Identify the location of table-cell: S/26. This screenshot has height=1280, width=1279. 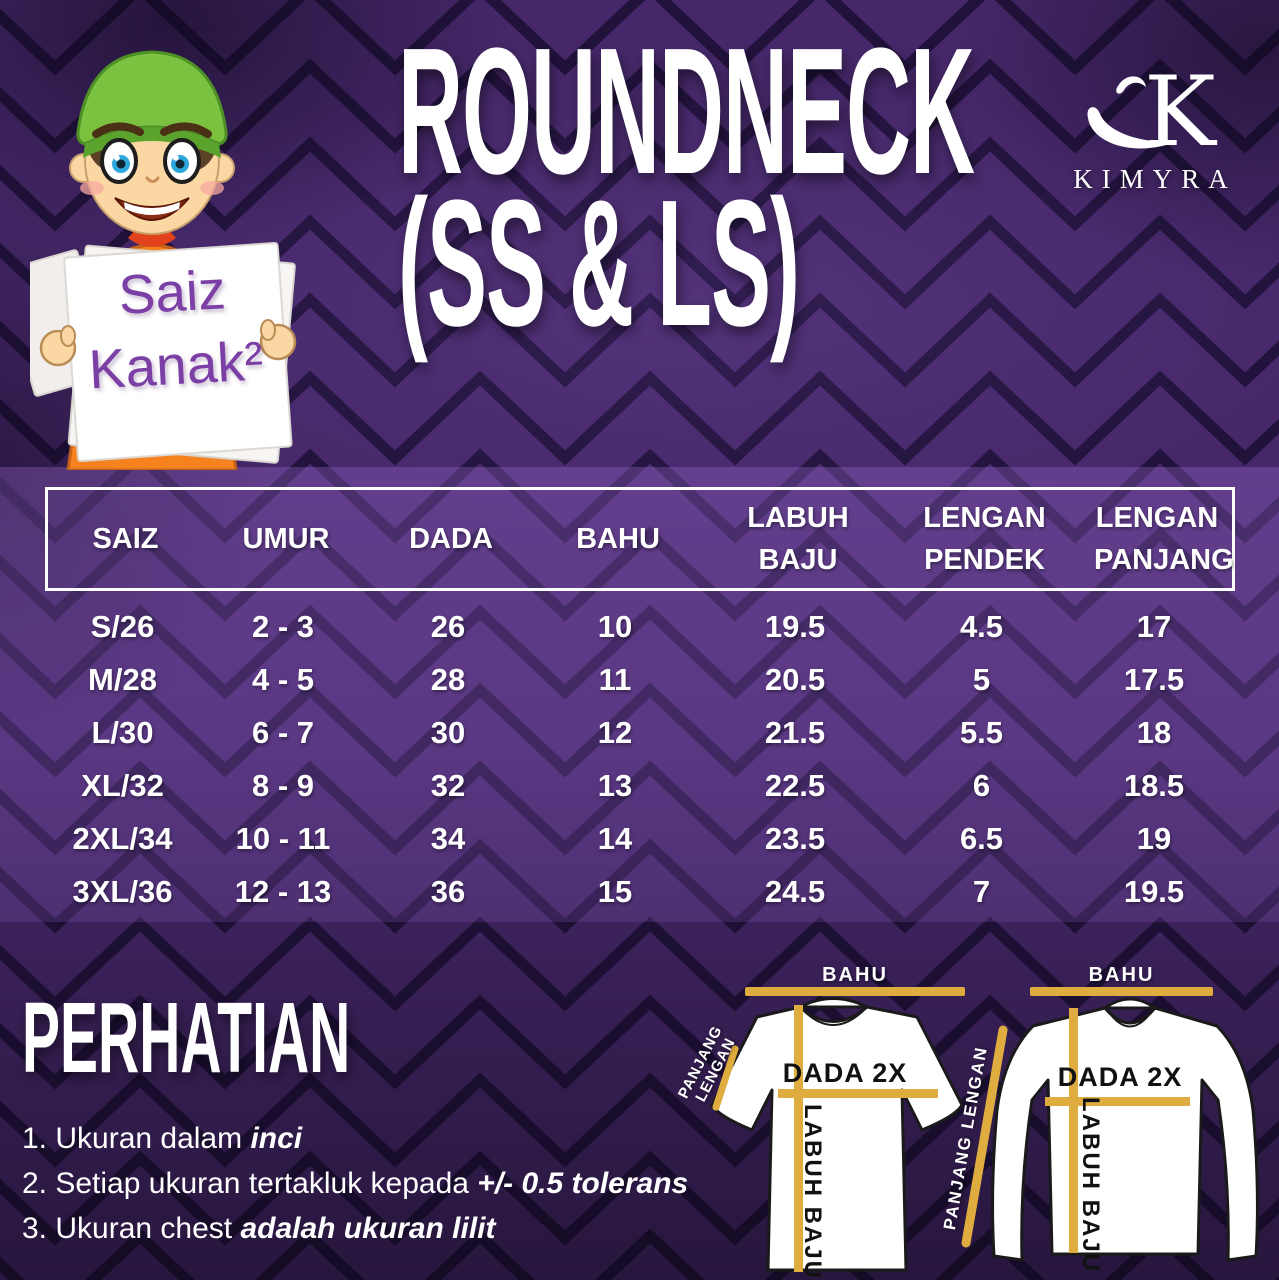
(122, 626).